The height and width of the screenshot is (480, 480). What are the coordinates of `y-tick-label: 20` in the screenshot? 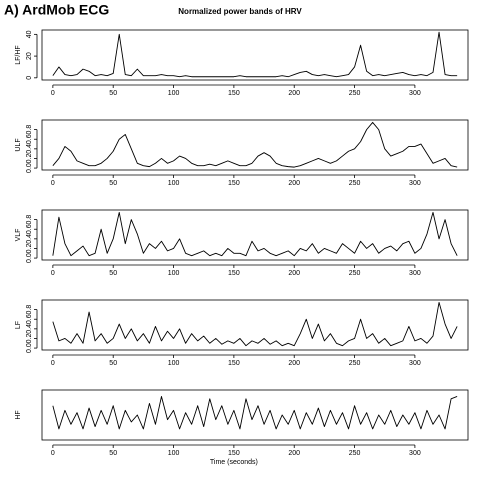 It's located at (29, 56).